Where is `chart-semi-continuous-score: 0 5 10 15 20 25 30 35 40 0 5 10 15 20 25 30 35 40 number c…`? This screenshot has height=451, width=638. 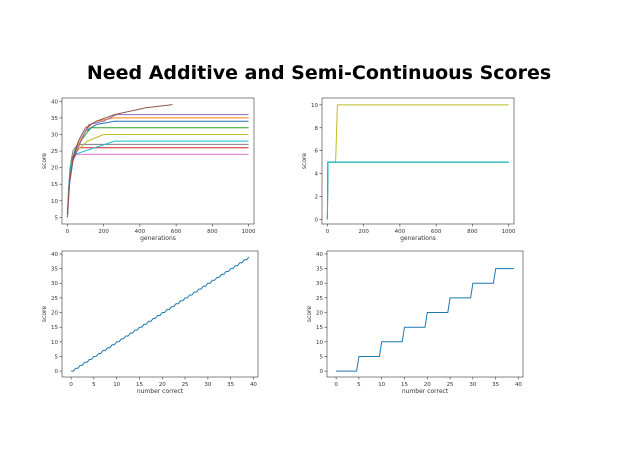
chart-semi-continuous-score: 0 5 10 15 20 25 30 35 40 0 5 10 15 20 25 30 35 40 number c… is located at coordinates (415, 322).